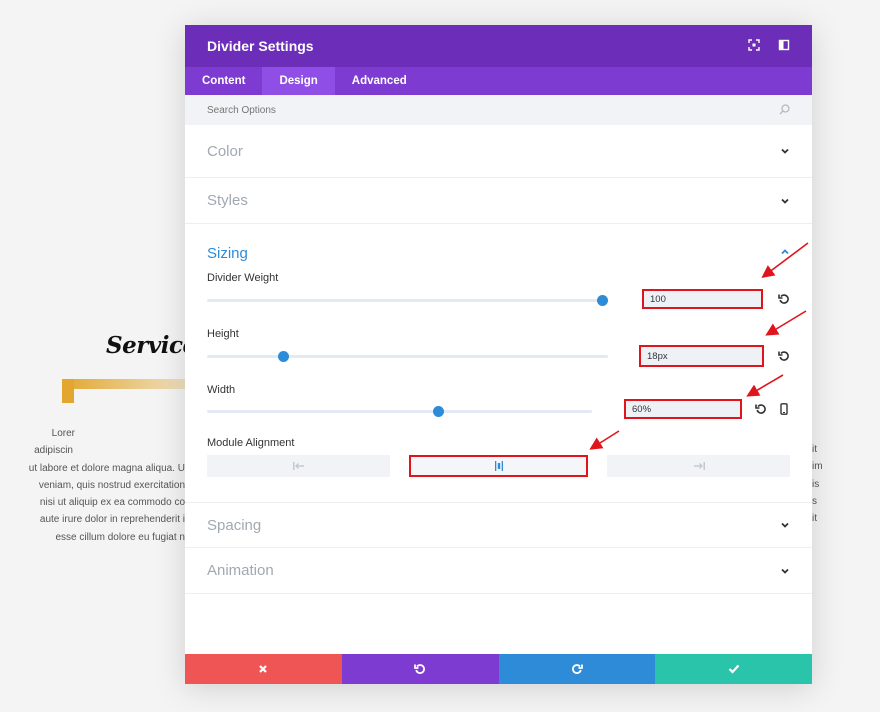 The image size is (880, 712). Describe the element at coordinates (438, 411) in the screenshot. I see `width-slider-handle` at that location.